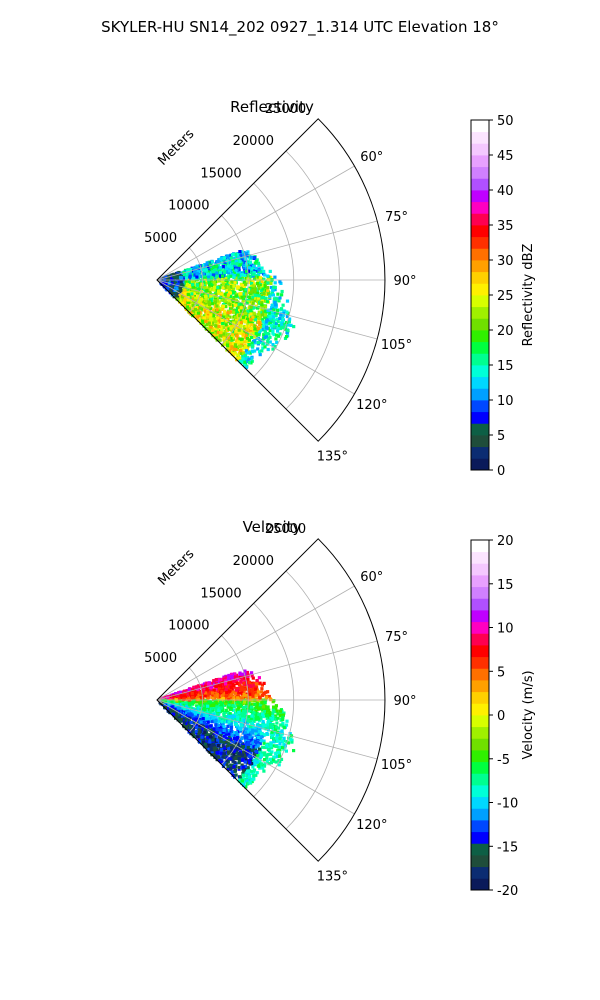 The height and width of the screenshot is (1000, 600). What do you see at coordinates (404, 281) in the screenshot?
I see `azimuth-tick-label: 90°` at bounding box center [404, 281].